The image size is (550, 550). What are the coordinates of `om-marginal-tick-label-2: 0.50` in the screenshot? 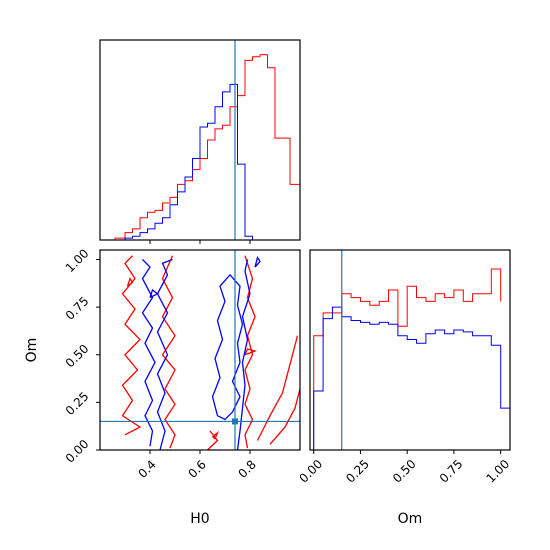 It's located at (404, 471).